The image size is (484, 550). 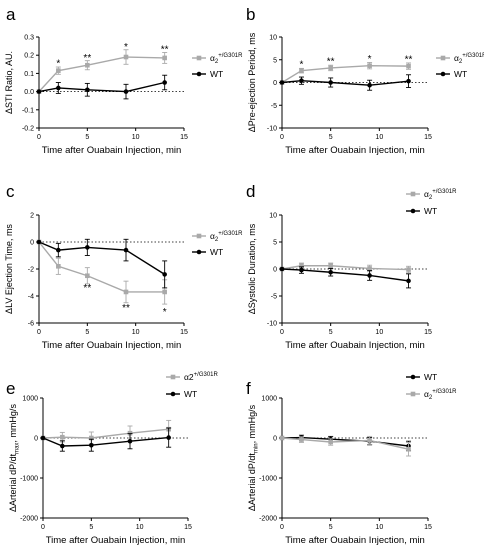 What do you see at coordinates (253, 457) in the screenshot?
I see `y-axis-label: ΔArterial dP/dtmin, mmHg/s` at bounding box center [253, 457].